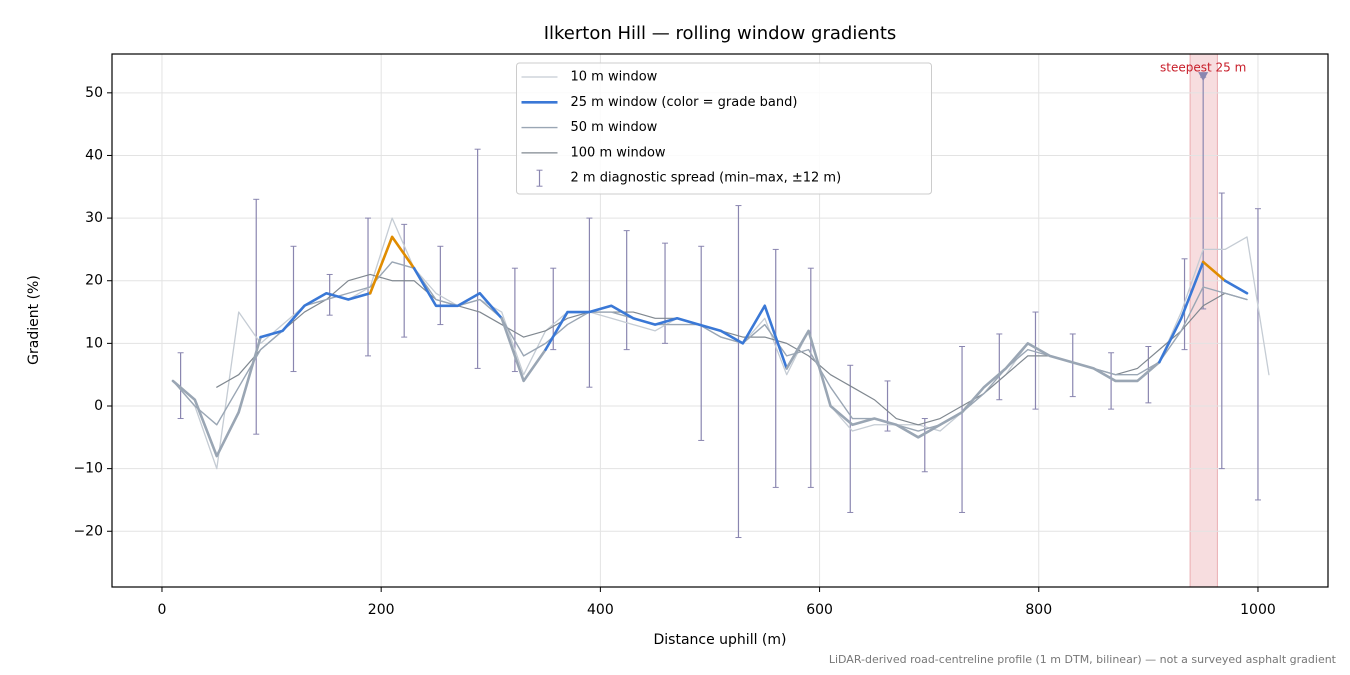  Describe the element at coordinates (720, 33) in the screenshot. I see `chart-title: Ilkerton Hill — rolling window gradients` at that location.